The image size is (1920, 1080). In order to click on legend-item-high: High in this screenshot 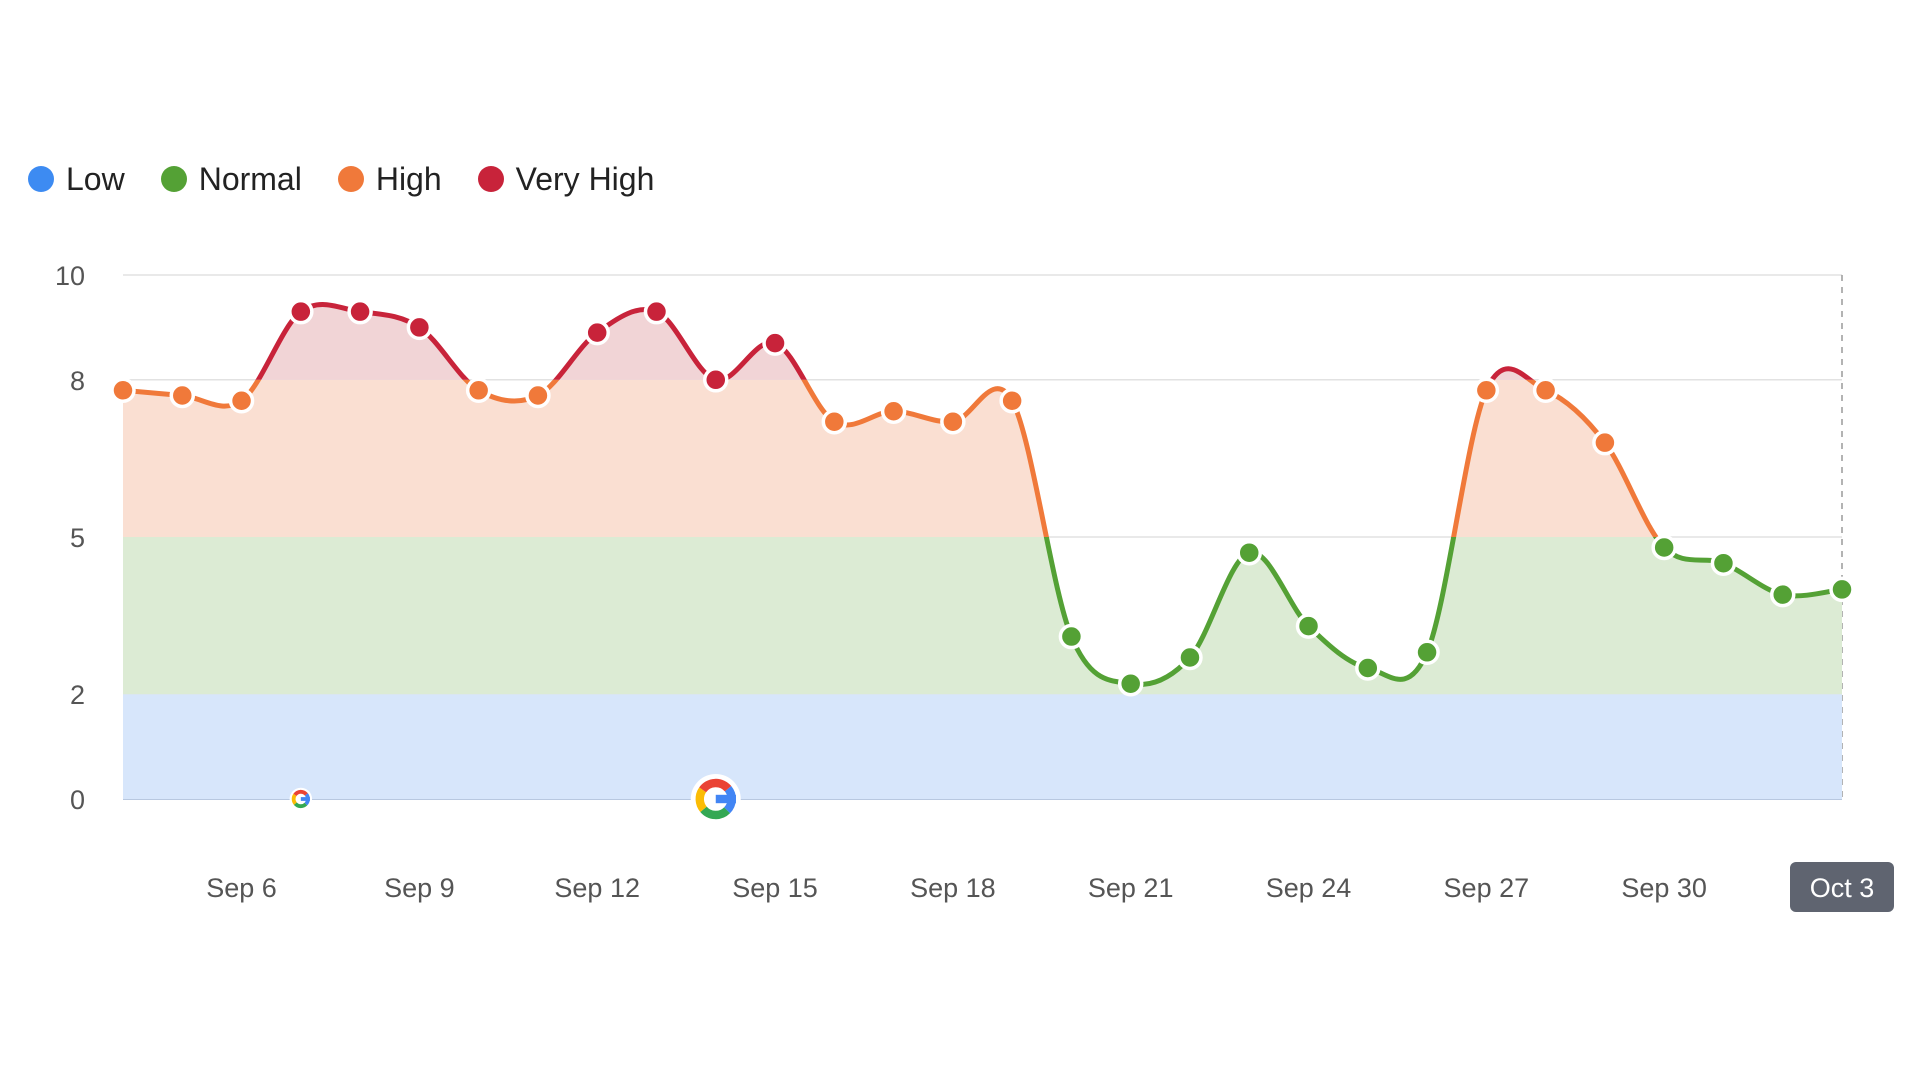, I will do `click(389, 179)`.